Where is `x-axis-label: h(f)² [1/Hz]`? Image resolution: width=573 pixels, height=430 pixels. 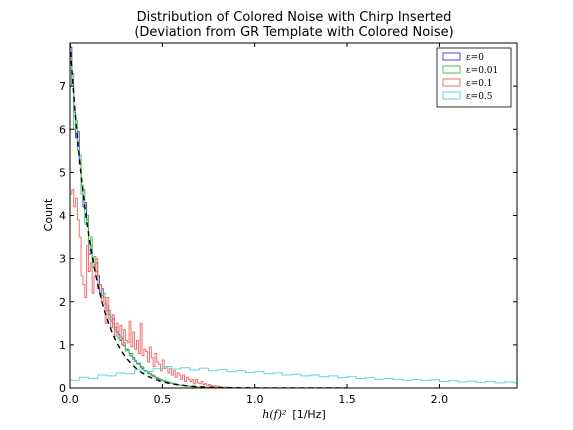 x-axis-label: h(f)² [1/Hz] is located at coordinates (294, 414).